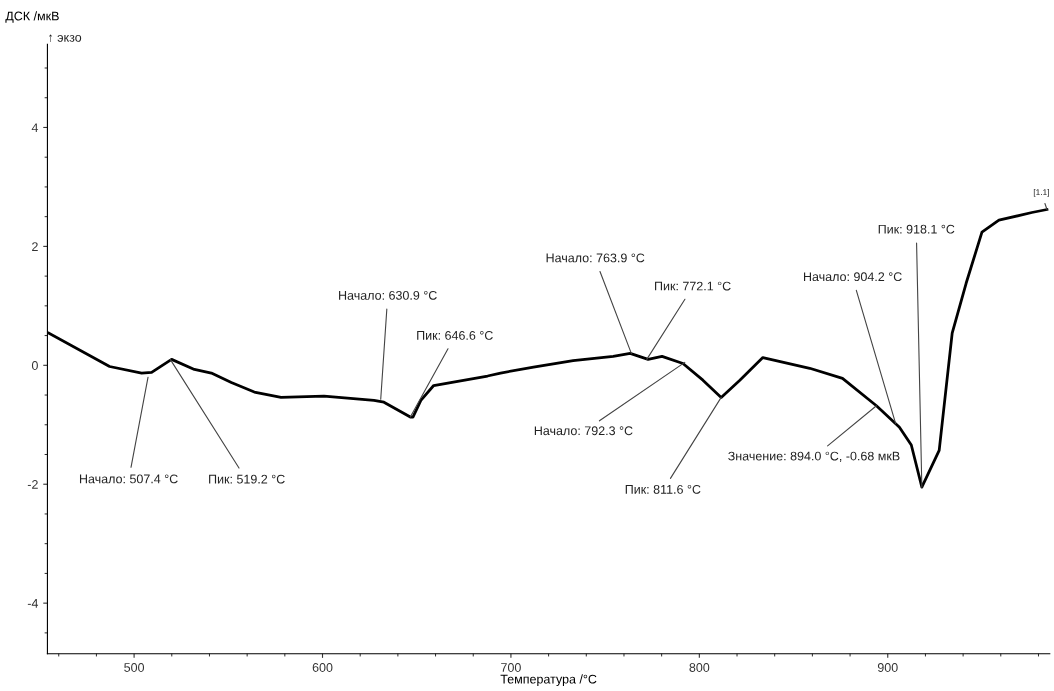 The height and width of the screenshot is (691, 1054). What do you see at coordinates (548, 680) in the screenshot?
I see `x-axis-title: Температура /°C` at bounding box center [548, 680].